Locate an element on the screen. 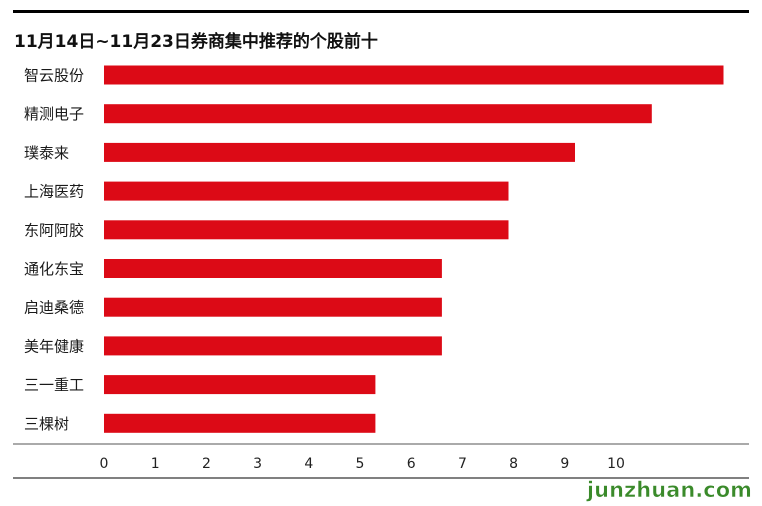  x-tick-5: 5 is located at coordinates (360, 464).